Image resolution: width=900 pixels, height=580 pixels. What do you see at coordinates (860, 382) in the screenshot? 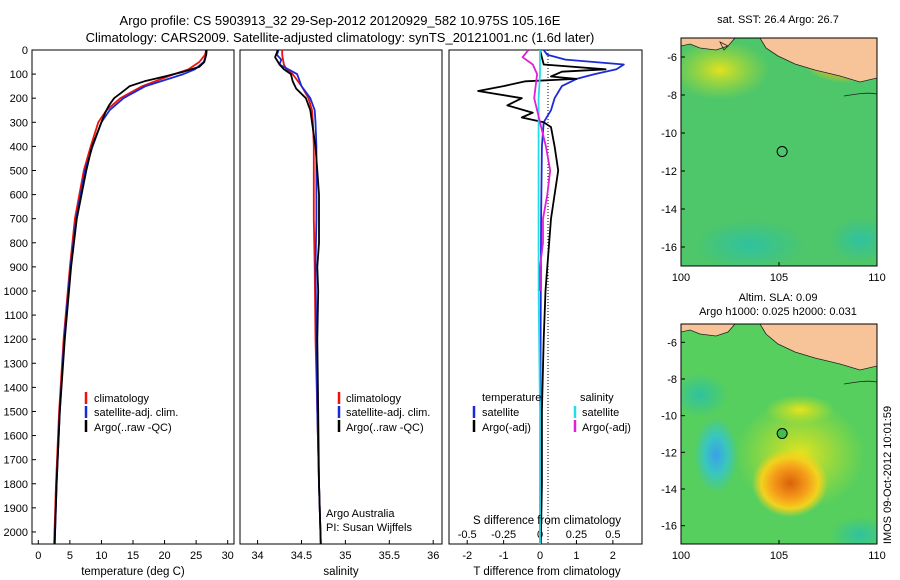
I see `sla-coast-contour` at bounding box center [860, 382].